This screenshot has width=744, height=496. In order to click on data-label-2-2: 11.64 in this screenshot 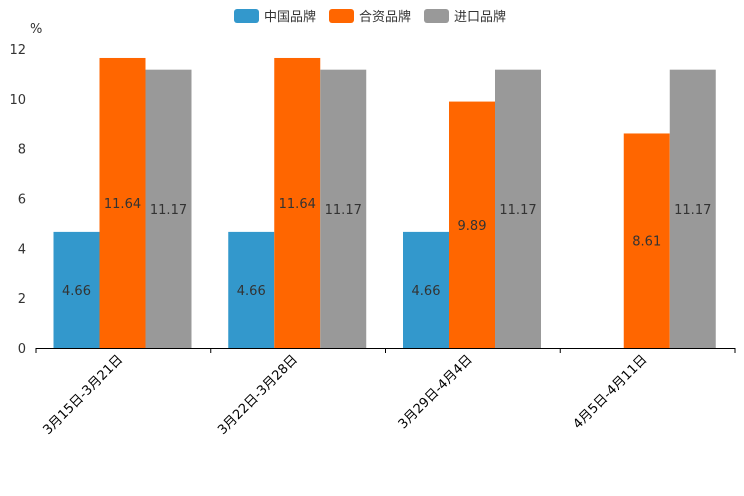, I will do `click(297, 204)`.